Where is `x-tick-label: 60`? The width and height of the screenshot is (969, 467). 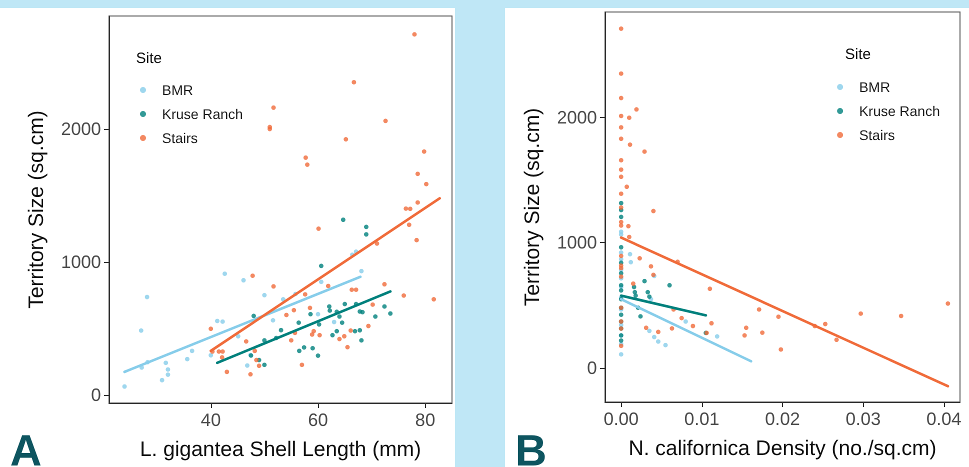
x-tick-label: 60 is located at coordinates (318, 420).